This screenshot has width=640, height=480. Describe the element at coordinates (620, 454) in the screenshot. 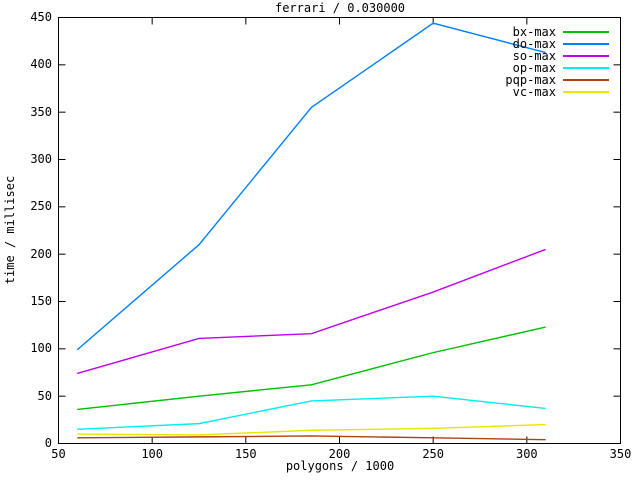

I see `x-tick-label-350: 350` at that location.